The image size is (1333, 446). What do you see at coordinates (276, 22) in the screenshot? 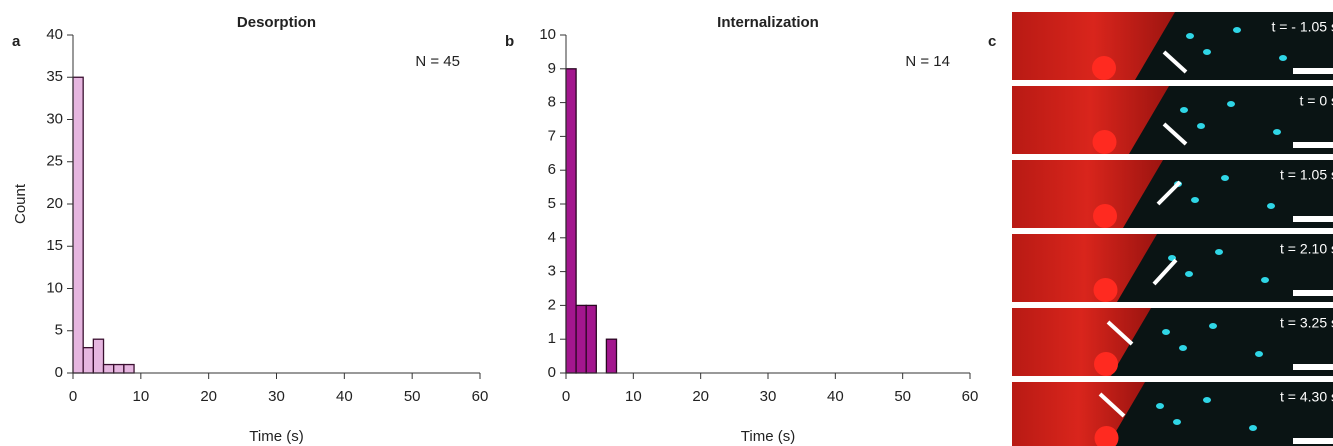
I see `chart-title: Desorption` at bounding box center [276, 22].